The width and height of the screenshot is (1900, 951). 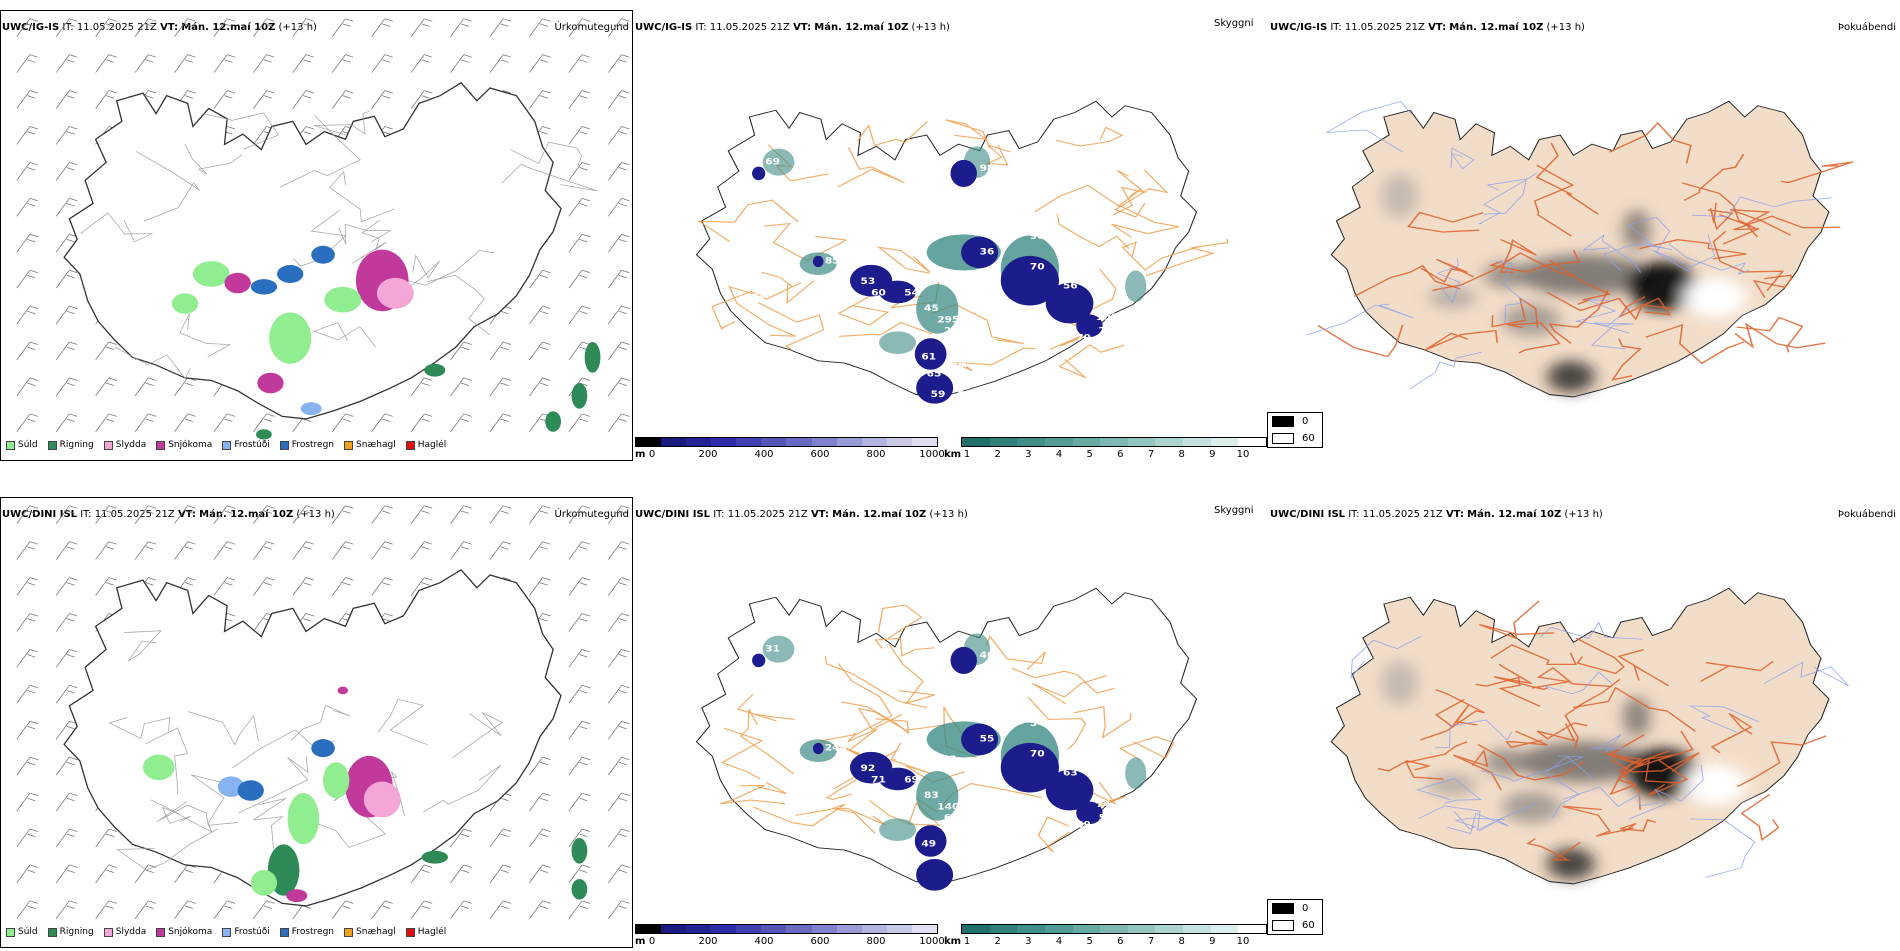 What do you see at coordinates (861, 27) in the screenshot?
I see `valid-time: Mán. 12.maí 10Z` at bounding box center [861, 27].